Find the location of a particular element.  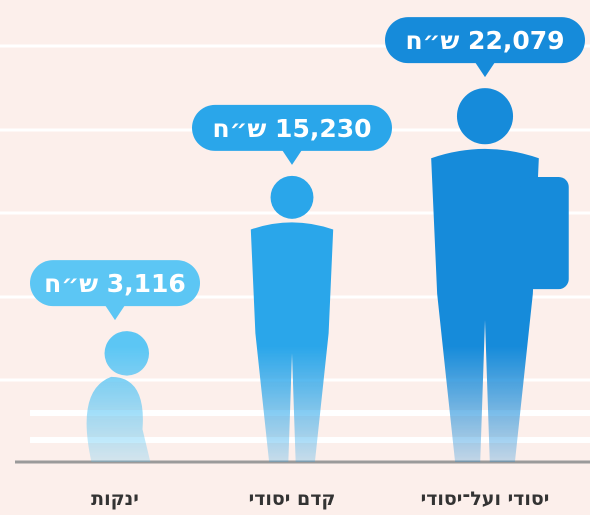

value-label: 15,230 ש״ח is located at coordinates (291, 128).